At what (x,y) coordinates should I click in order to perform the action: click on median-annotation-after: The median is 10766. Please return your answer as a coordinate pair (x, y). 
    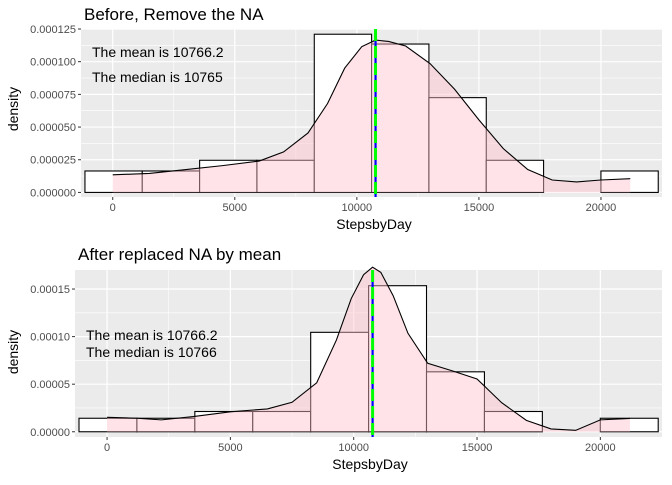
    Looking at the image, I should click on (151, 352).